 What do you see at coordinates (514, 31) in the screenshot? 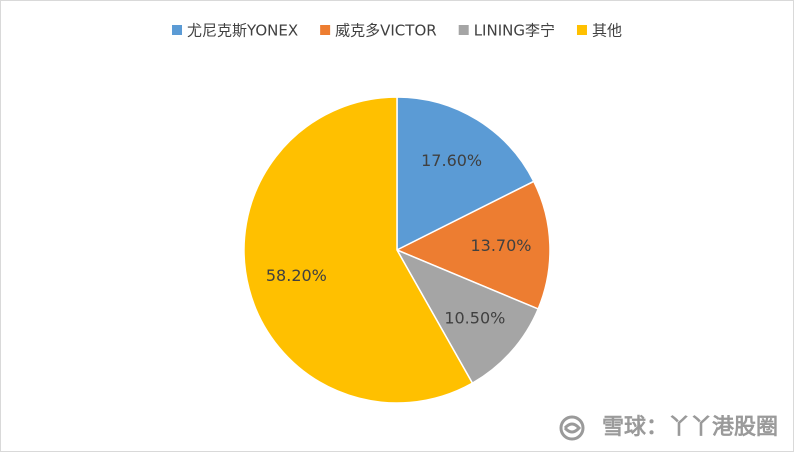
I see `legend-label: LINING李宁` at bounding box center [514, 31].